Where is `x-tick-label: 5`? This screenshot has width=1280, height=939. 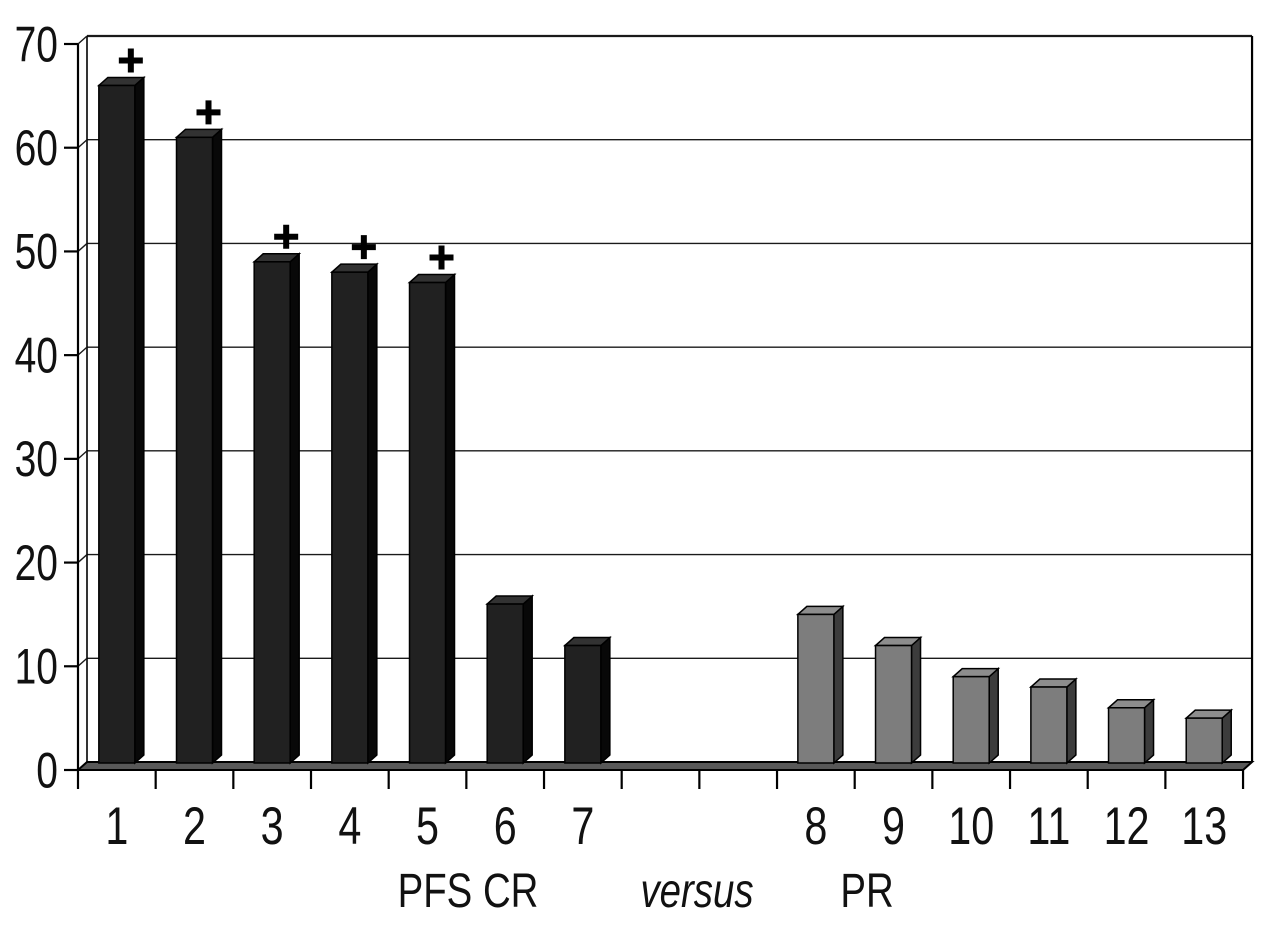 x-tick-label: 5 is located at coordinates (427, 826).